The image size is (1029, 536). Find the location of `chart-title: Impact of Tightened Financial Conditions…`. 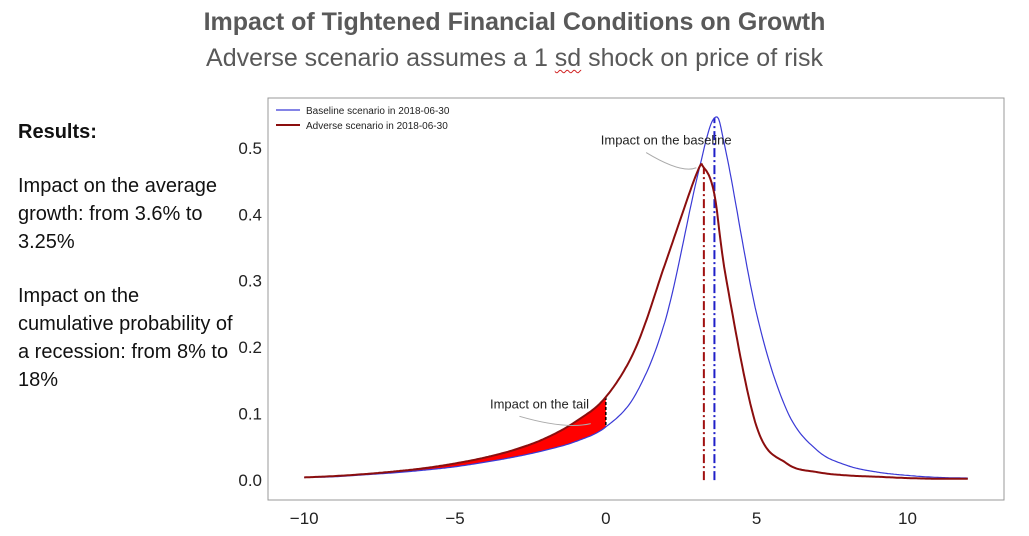

chart-title: Impact of Tightened Financial Conditions… is located at coordinates (514, 22).